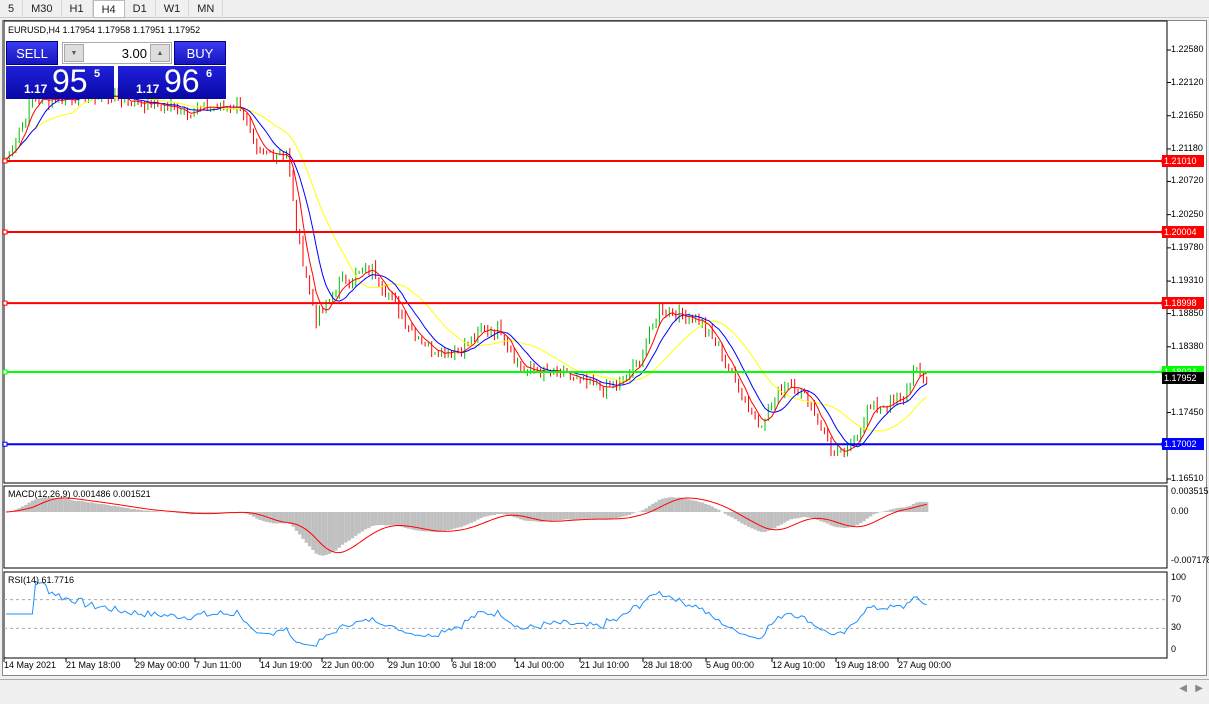  What do you see at coordinates (162, 665) in the screenshot?
I see `time-axis-label: 29 May 00:00` at bounding box center [162, 665].